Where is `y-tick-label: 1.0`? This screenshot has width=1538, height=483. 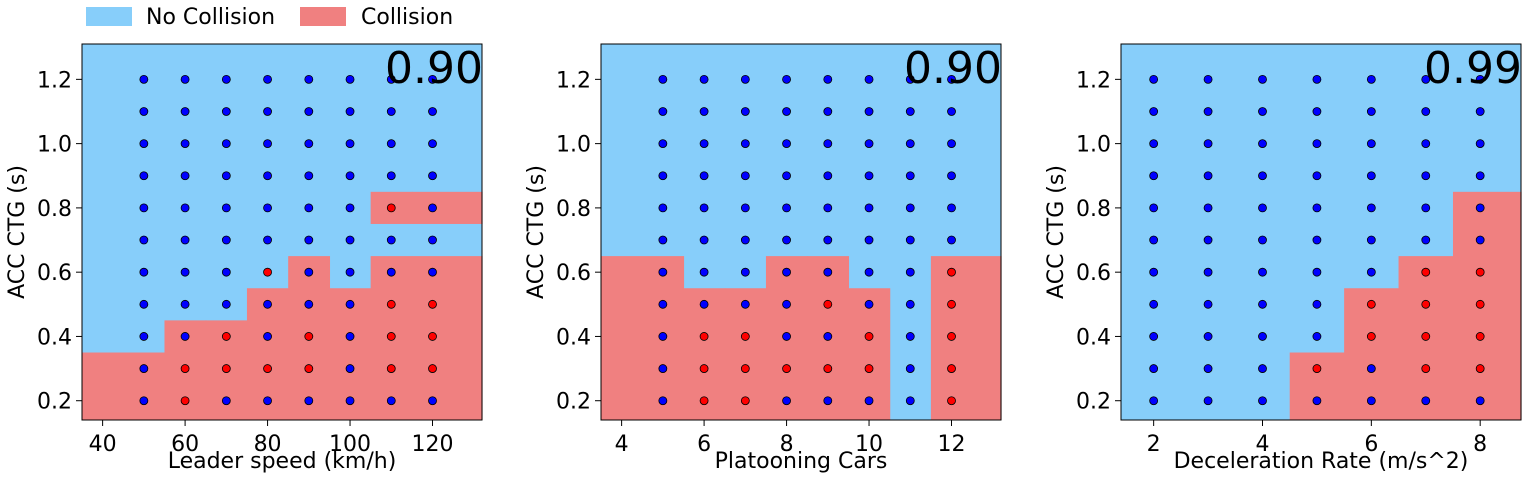 y-tick-label: 1.0 is located at coordinates (573, 145).